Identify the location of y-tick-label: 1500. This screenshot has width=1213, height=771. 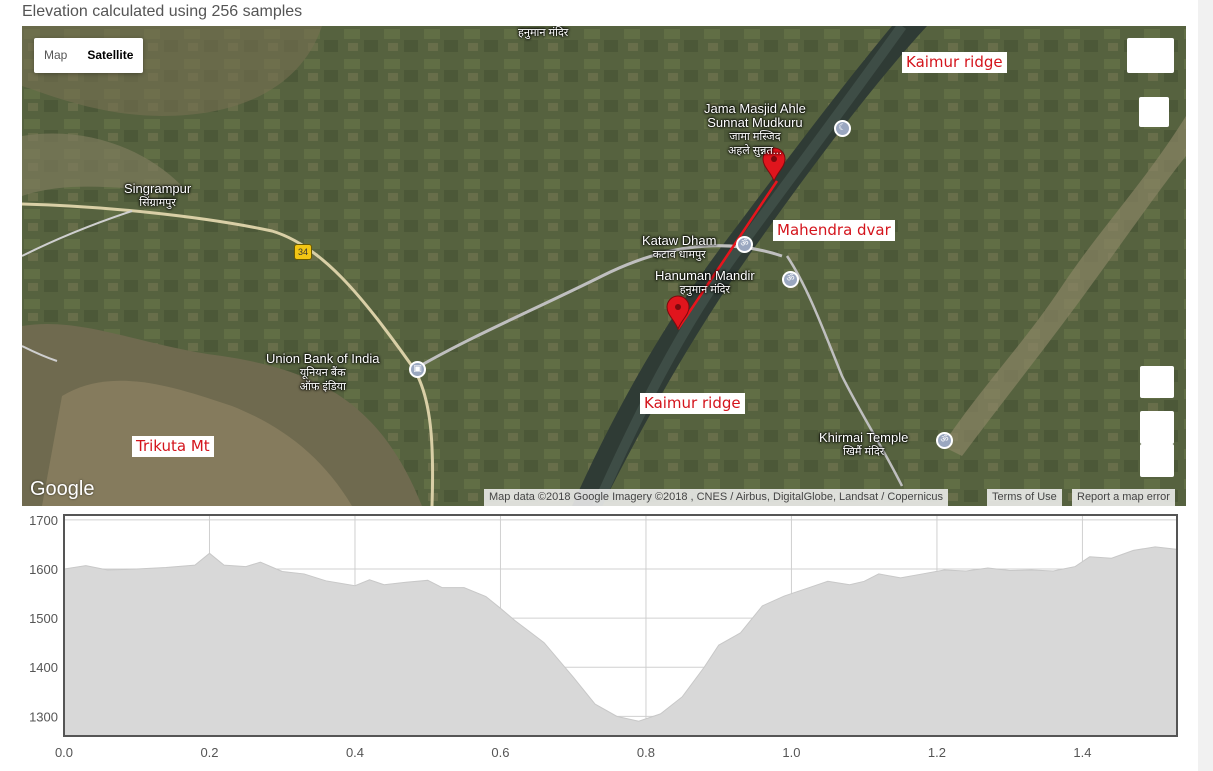
(43, 618).